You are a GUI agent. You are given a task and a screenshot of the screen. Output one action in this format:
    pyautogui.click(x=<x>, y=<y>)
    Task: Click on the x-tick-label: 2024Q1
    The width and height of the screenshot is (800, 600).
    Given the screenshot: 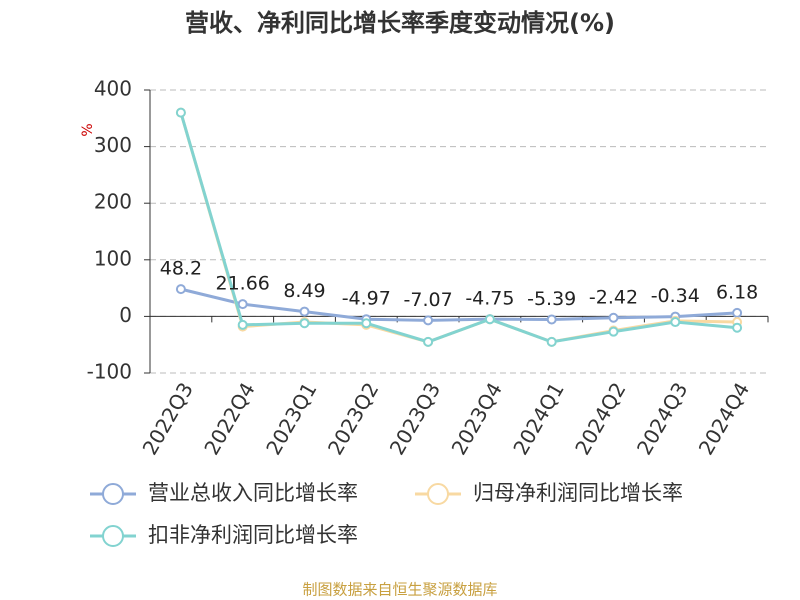 What is the action you would take?
    pyautogui.click(x=538, y=418)
    